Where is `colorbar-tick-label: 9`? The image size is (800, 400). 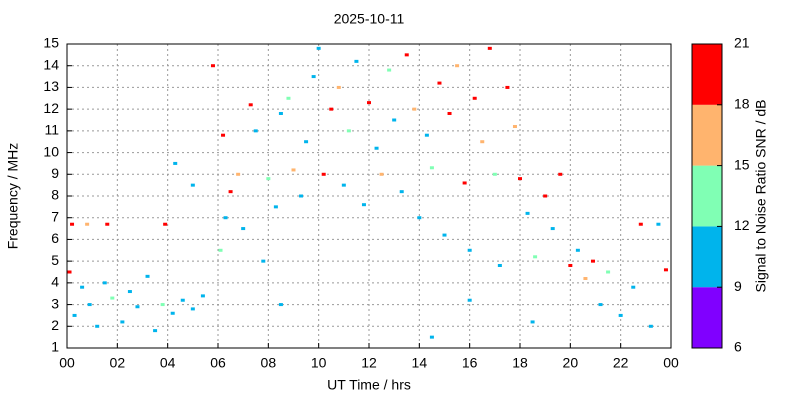
colorbar-tick-label: 9 is located at coordinates (738, 286).